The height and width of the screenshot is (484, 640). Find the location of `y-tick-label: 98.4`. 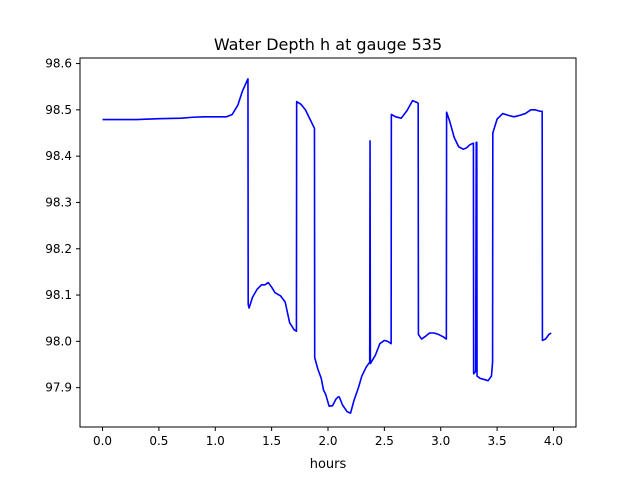

y-tick-label: 98.4 is located at coordinates (58, 156).